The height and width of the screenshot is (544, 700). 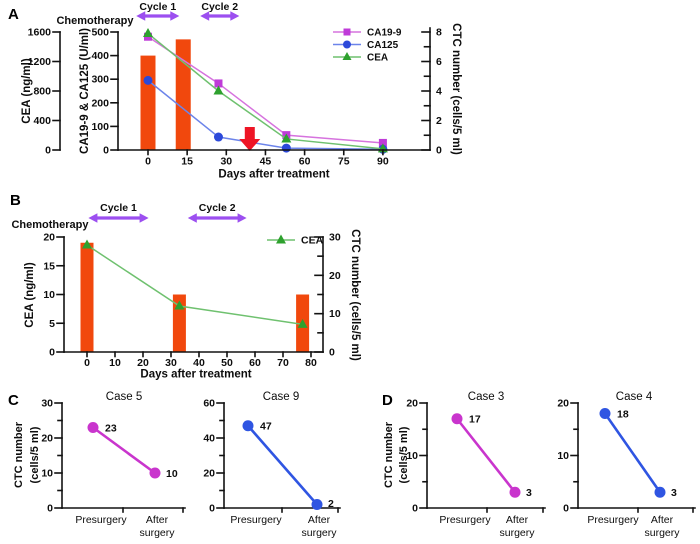 I want to click on cycle-label: Cycle 2, so click(x=217, y=208).